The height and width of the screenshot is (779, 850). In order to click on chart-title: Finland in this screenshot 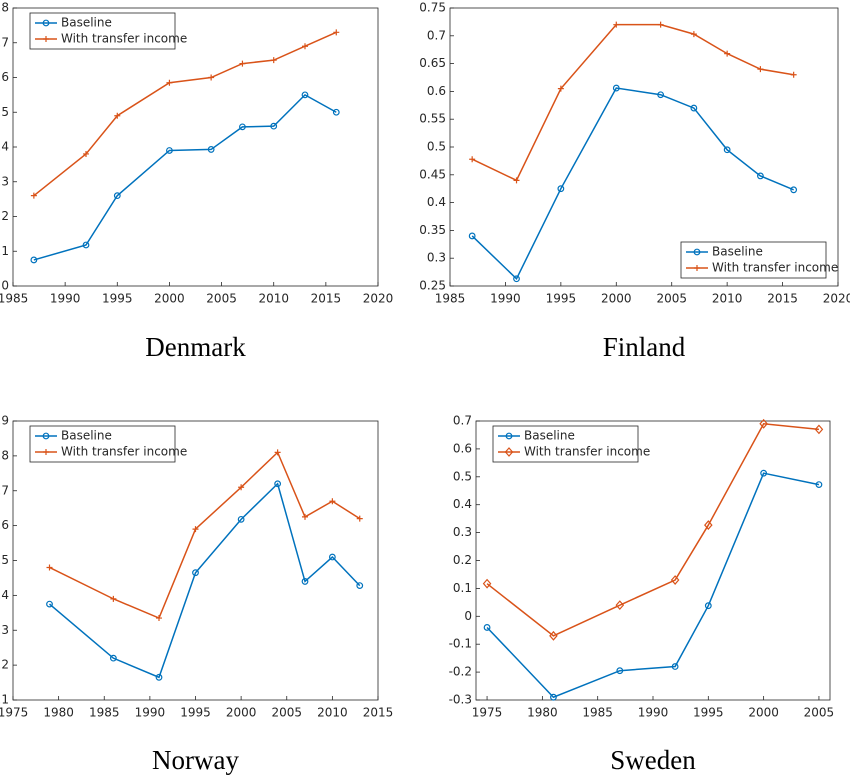, I will do `click(644, 347)`.